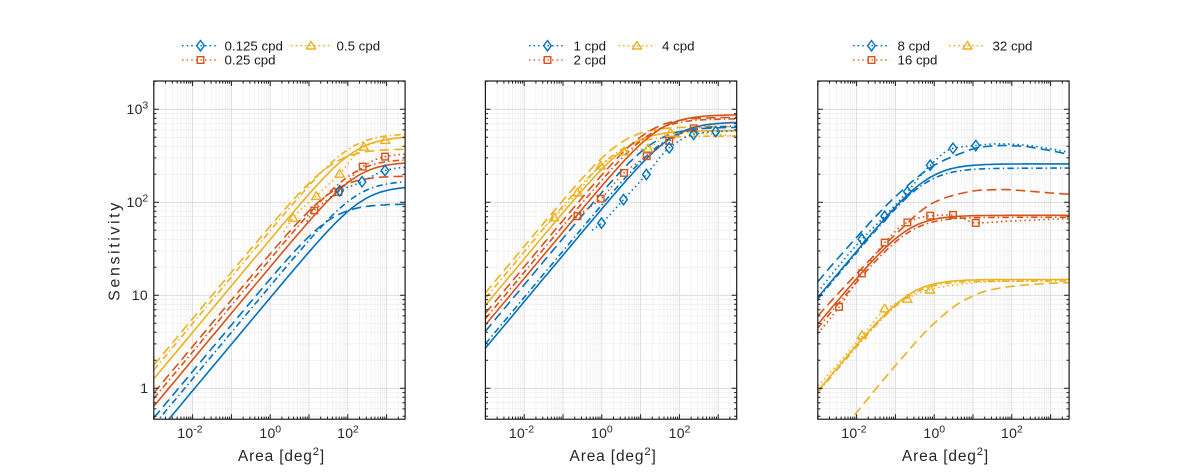 The width and height of the screenshot is (1181, 472). I want to click on svg-text: 1, so click(144, 388).